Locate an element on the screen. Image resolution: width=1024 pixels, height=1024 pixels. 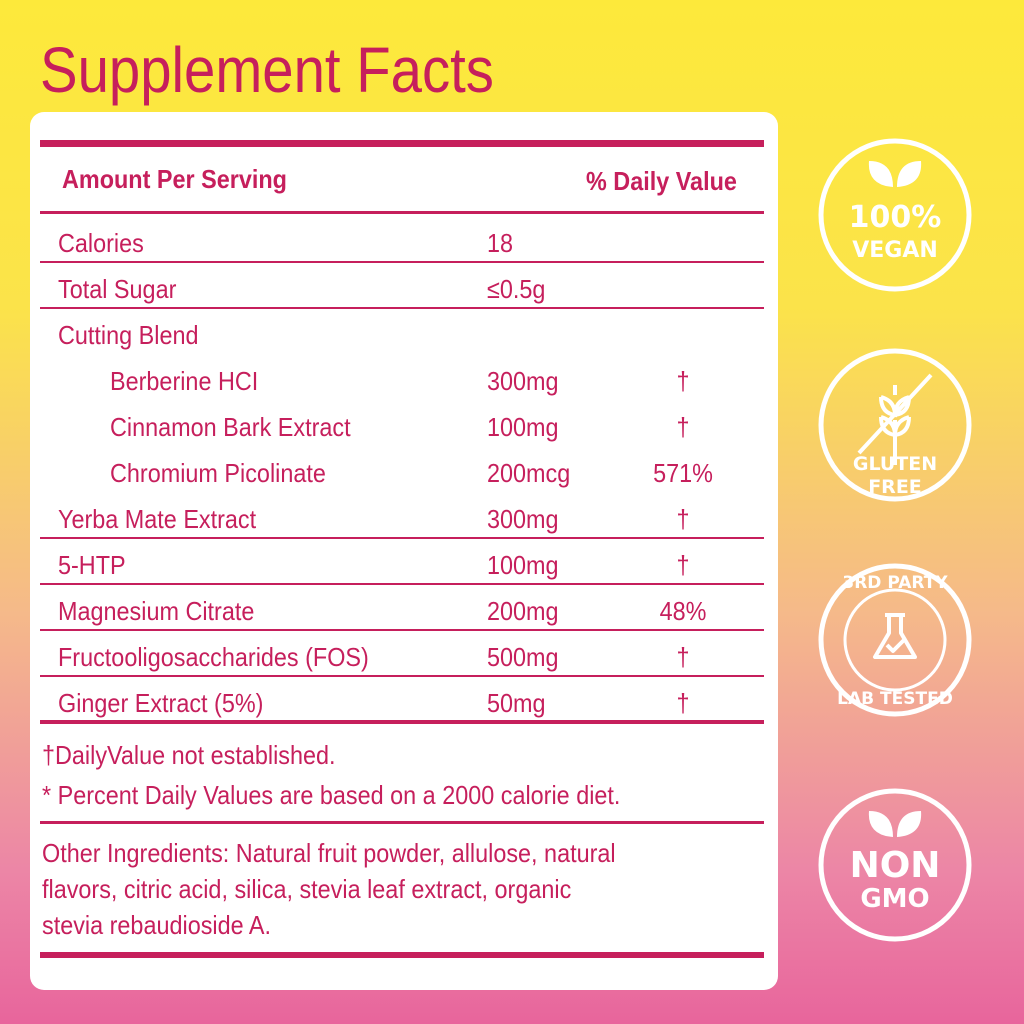
badge-text: NON is located at coordinates (895, 865).